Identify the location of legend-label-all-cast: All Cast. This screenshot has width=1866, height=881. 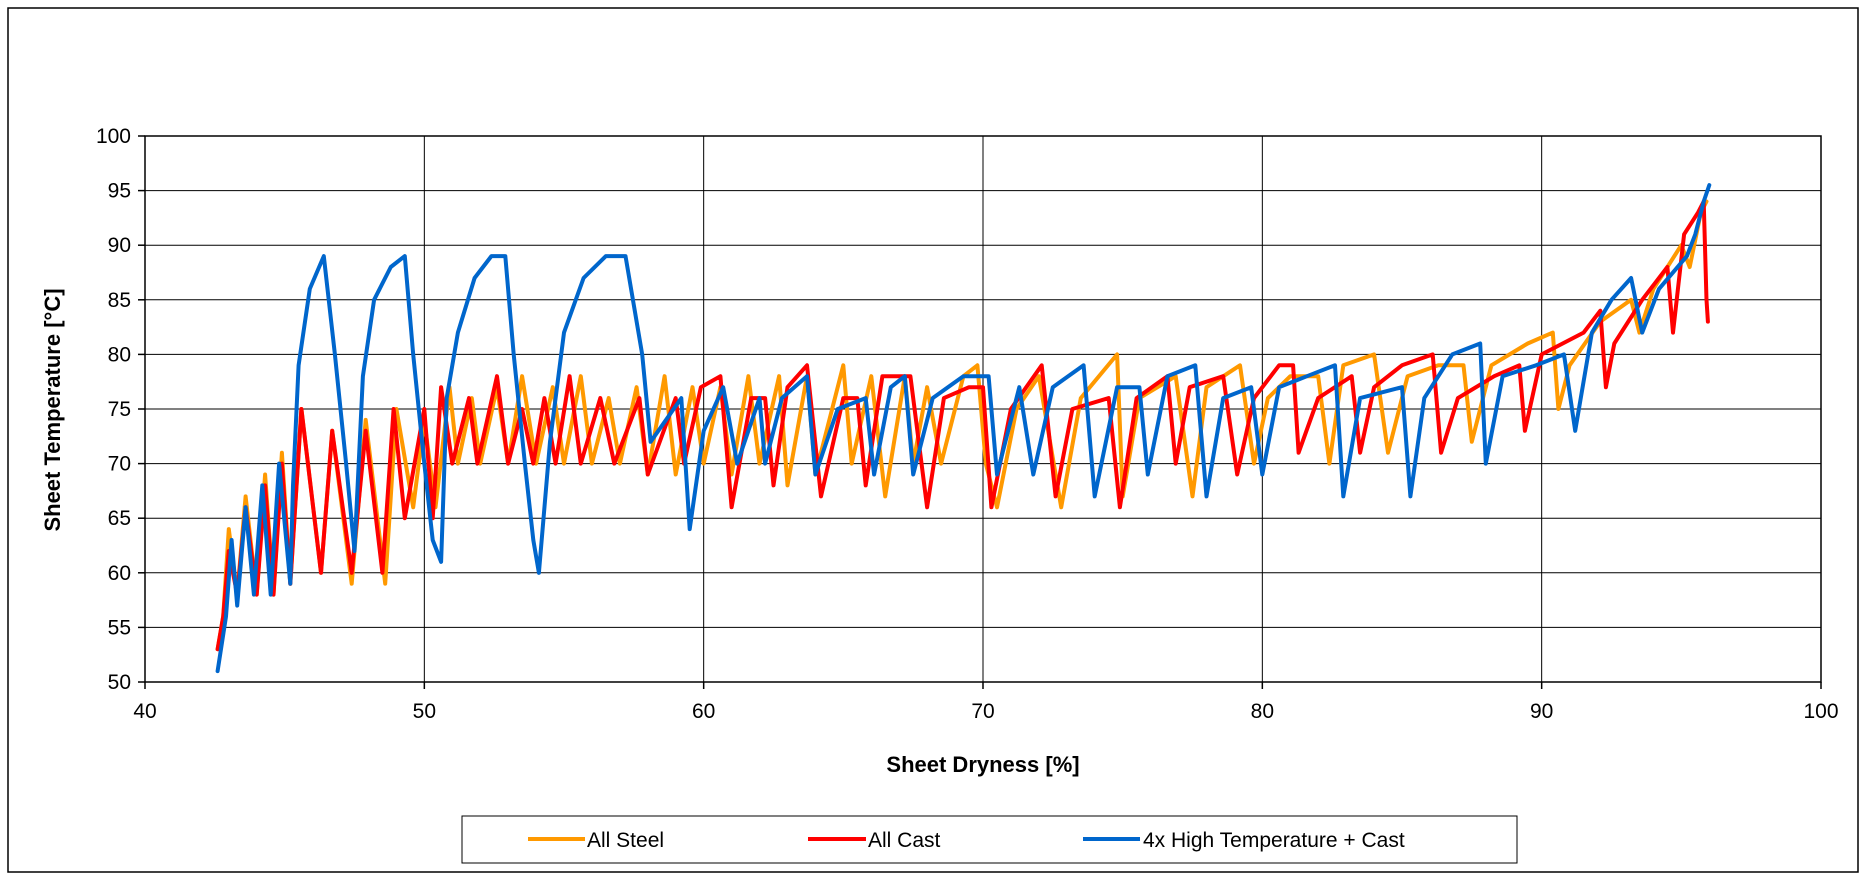
(904, 840).